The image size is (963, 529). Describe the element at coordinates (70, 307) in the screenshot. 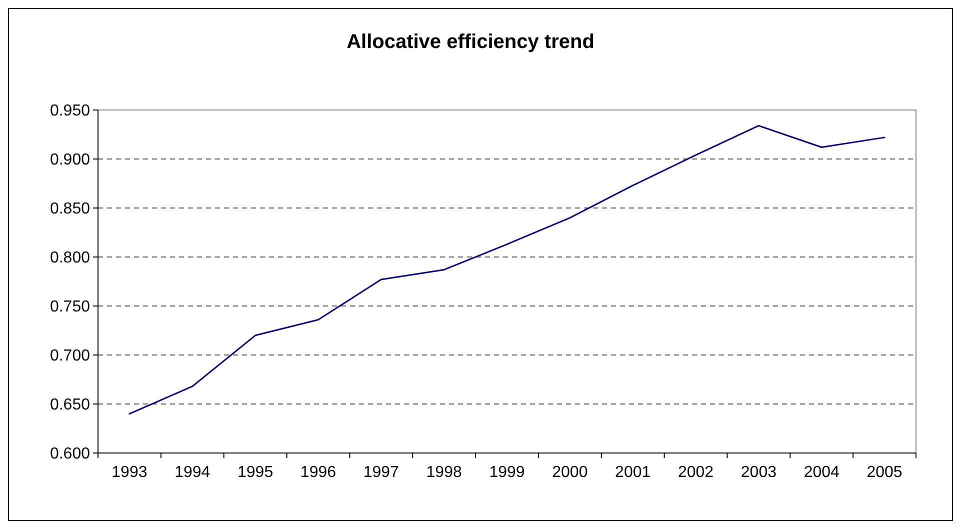

I see `y-tick-label: 0.750` at that location.